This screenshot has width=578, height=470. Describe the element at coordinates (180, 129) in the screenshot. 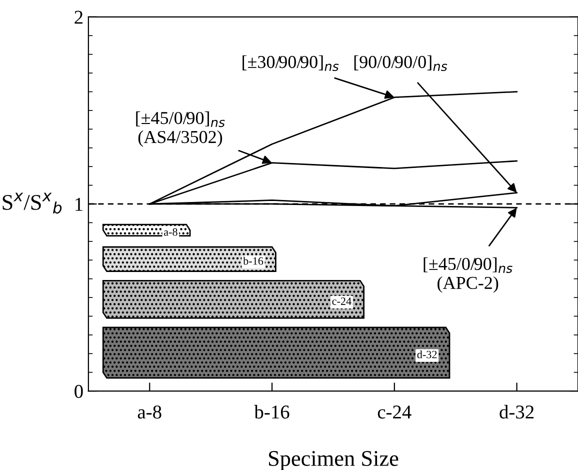

I see `annotation: [±45/0/90]$_{ns}$ (AS4/3502)` at that location.